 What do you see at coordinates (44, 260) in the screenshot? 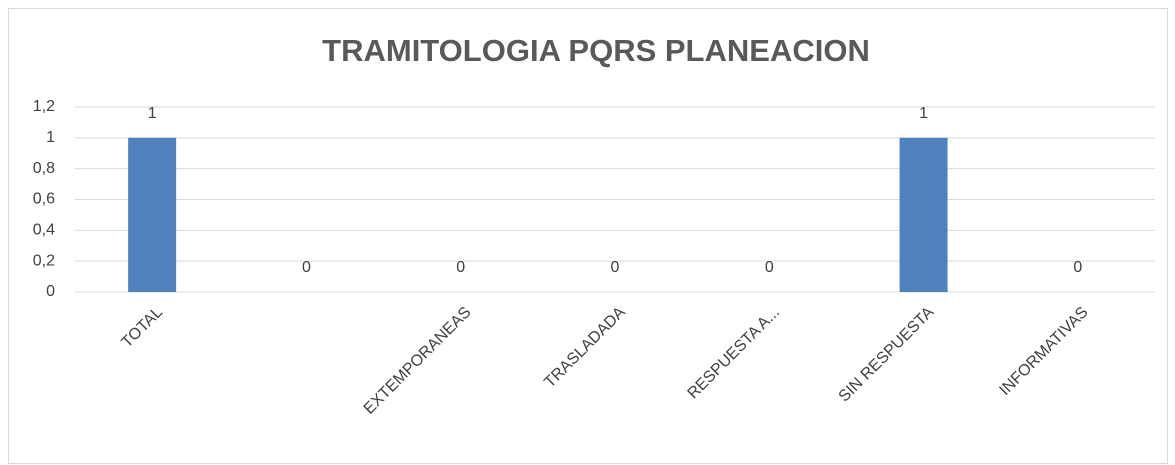
I see `y-tick-label: 0,2` at bounding box center [44, 260].